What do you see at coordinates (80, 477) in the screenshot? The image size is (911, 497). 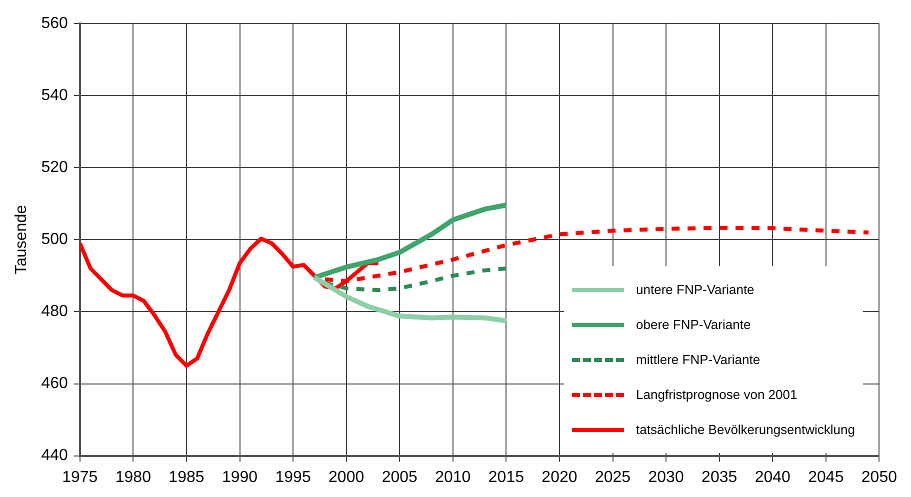 I see `x-tick-label: 1975` at bounding box center [80, 477].